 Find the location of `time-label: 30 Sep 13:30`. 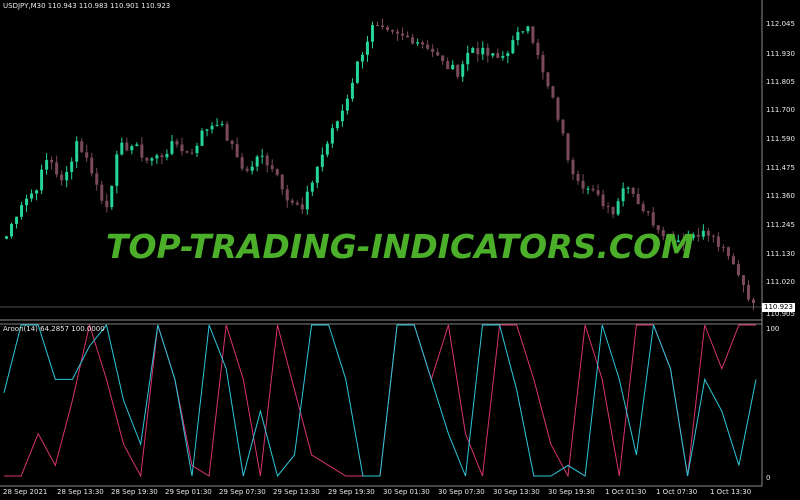

time-label: 30 Sep 13:30 is located at coordinates (516, 492).